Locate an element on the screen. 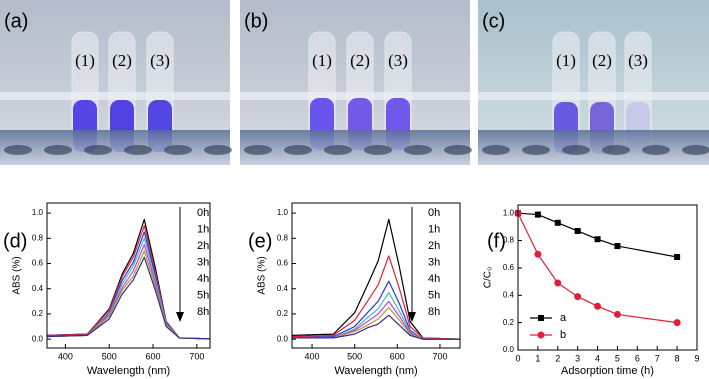  x-tick-label: 0 is located at coordinates (517, 358).